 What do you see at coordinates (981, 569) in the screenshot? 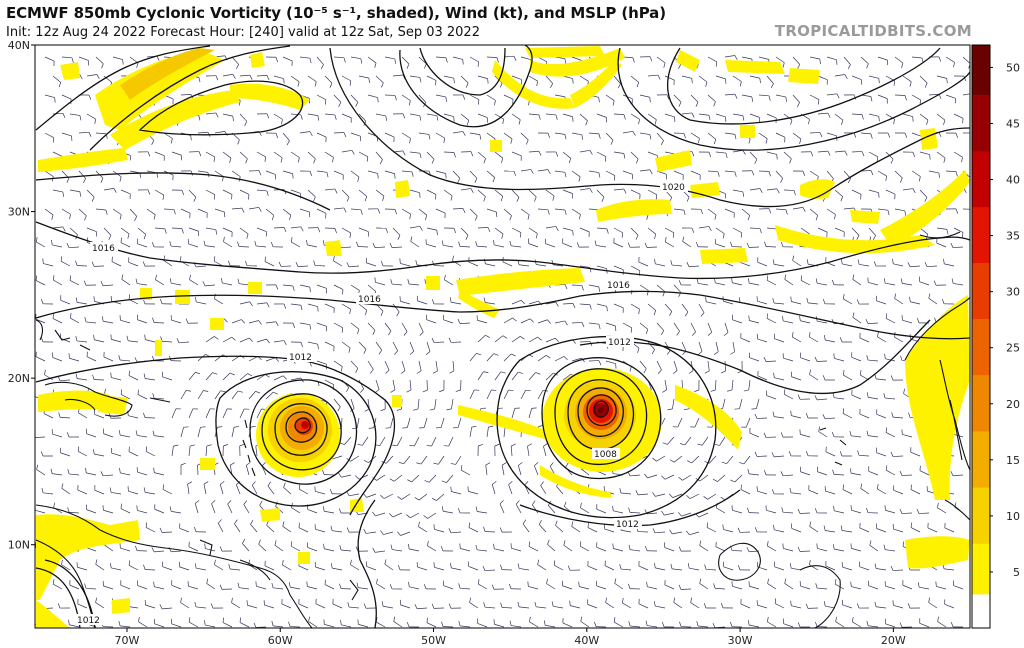
I see `colorbar-swatch` at bounding box center [981, 569].